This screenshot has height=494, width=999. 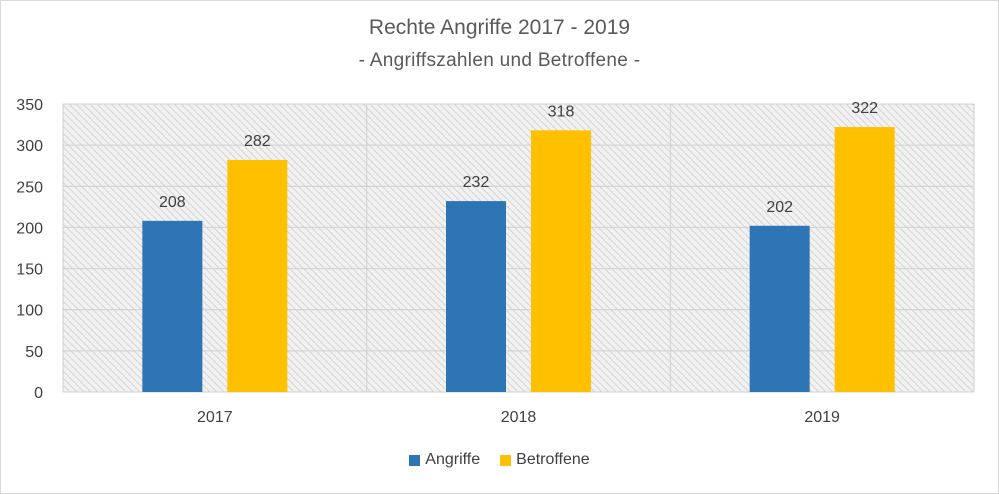 What do you see at coordinates (476, 182) in the screenshot?
I see `data-label: 232` at bounding box center [476, 182].